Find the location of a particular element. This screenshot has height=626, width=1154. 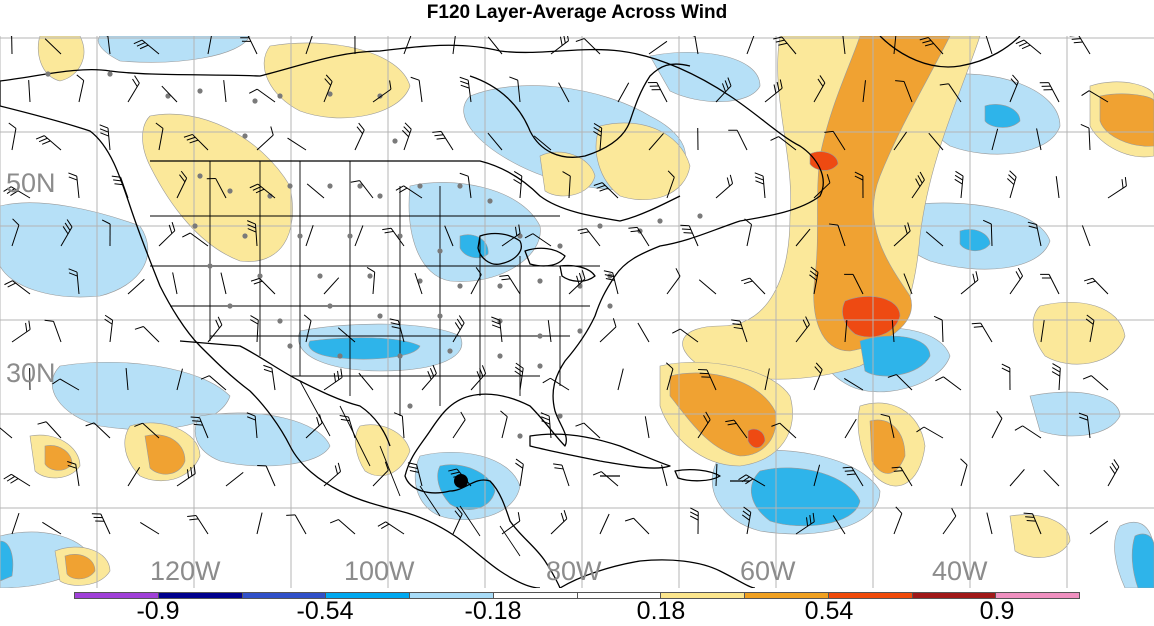

lat-label-30n: 30N is located at coordinates (31, 373).